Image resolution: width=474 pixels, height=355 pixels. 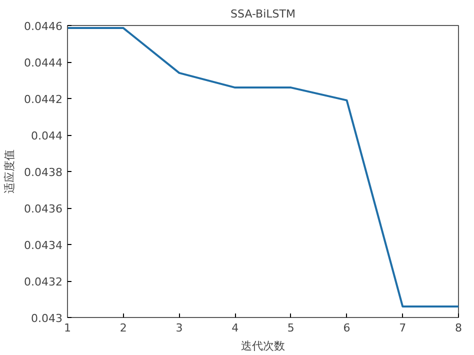 I want to click on y-tick-label: 0.0436, so click(x=43, y=209).